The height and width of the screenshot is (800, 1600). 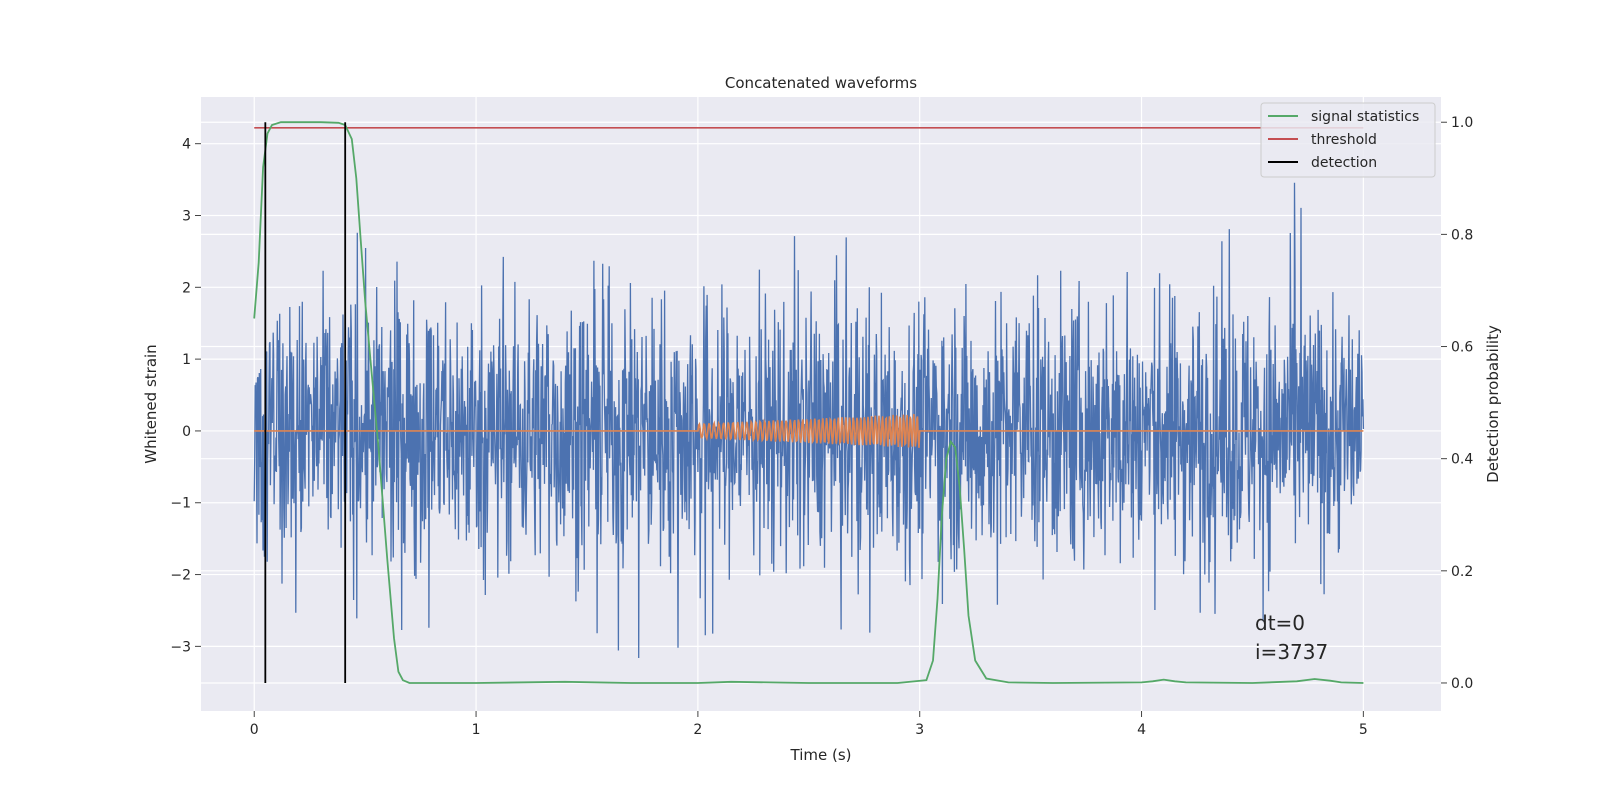 What do you see at coordinates (821, 83) in the screenshot?
I see `chart-title: Concatenated waveforms` at bounding box center [821, 83].